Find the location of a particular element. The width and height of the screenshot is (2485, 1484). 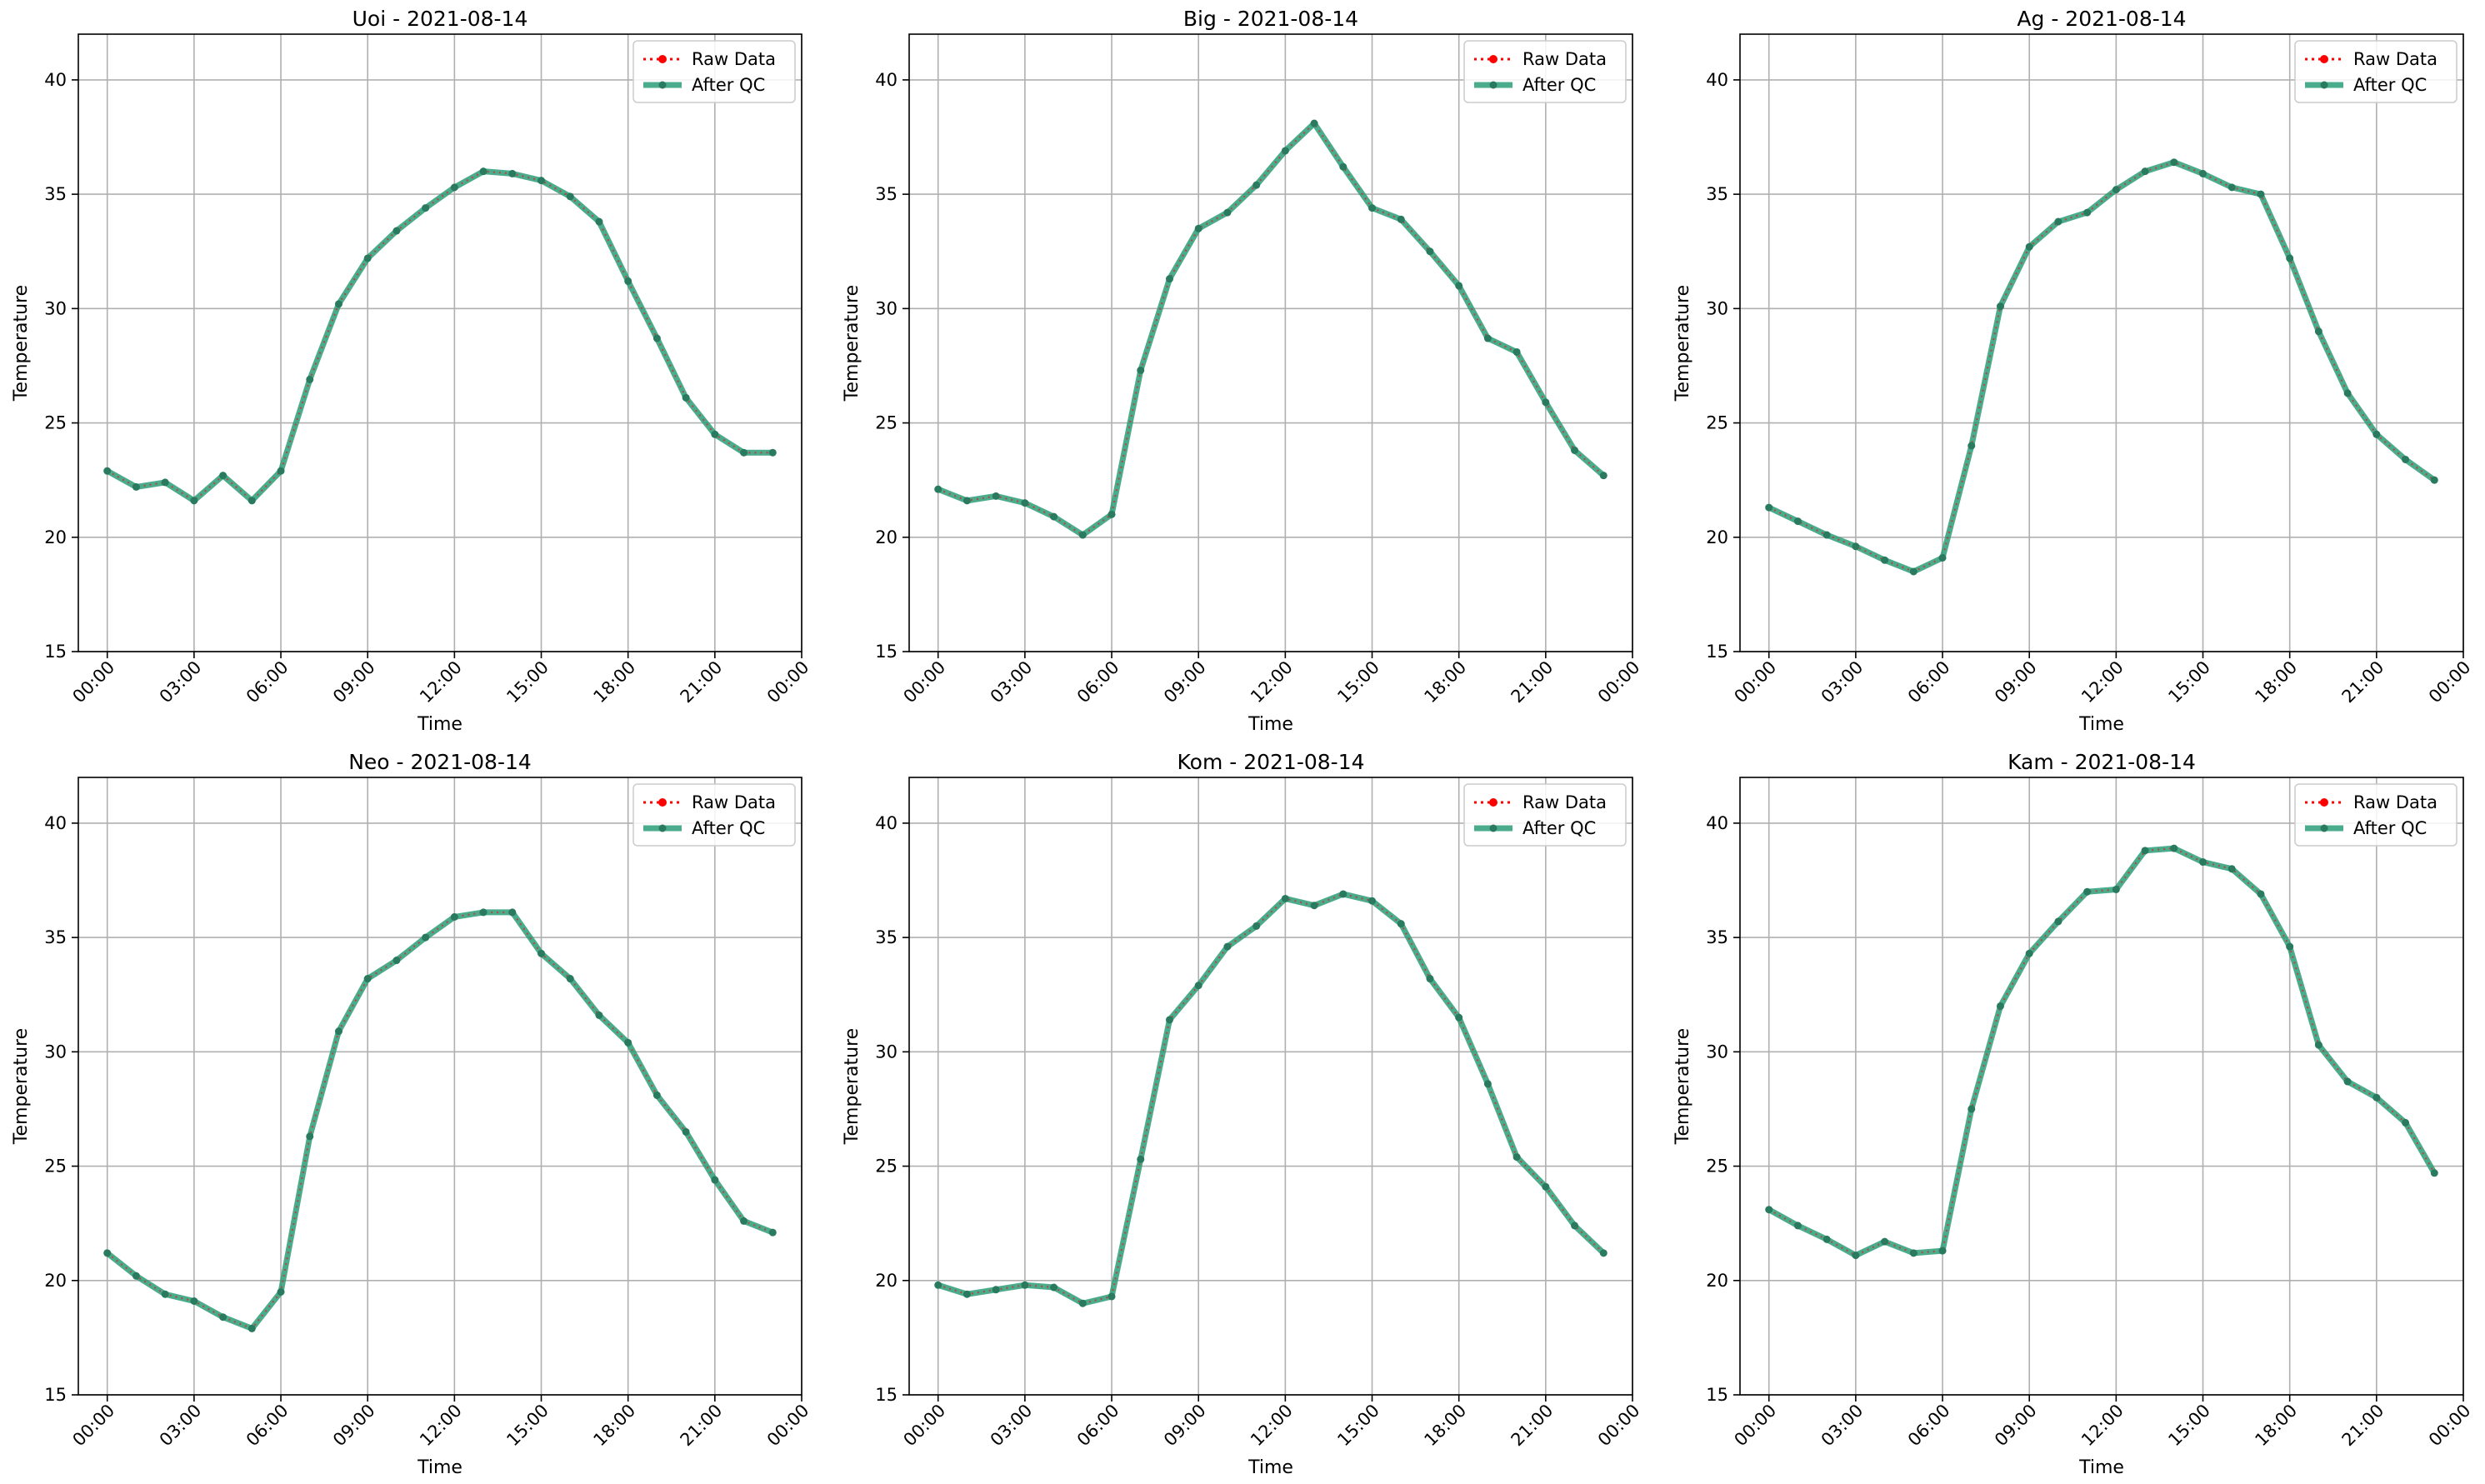

subplot-title: Ag - 2021-08-14 is located at coordinates (2101, 19).